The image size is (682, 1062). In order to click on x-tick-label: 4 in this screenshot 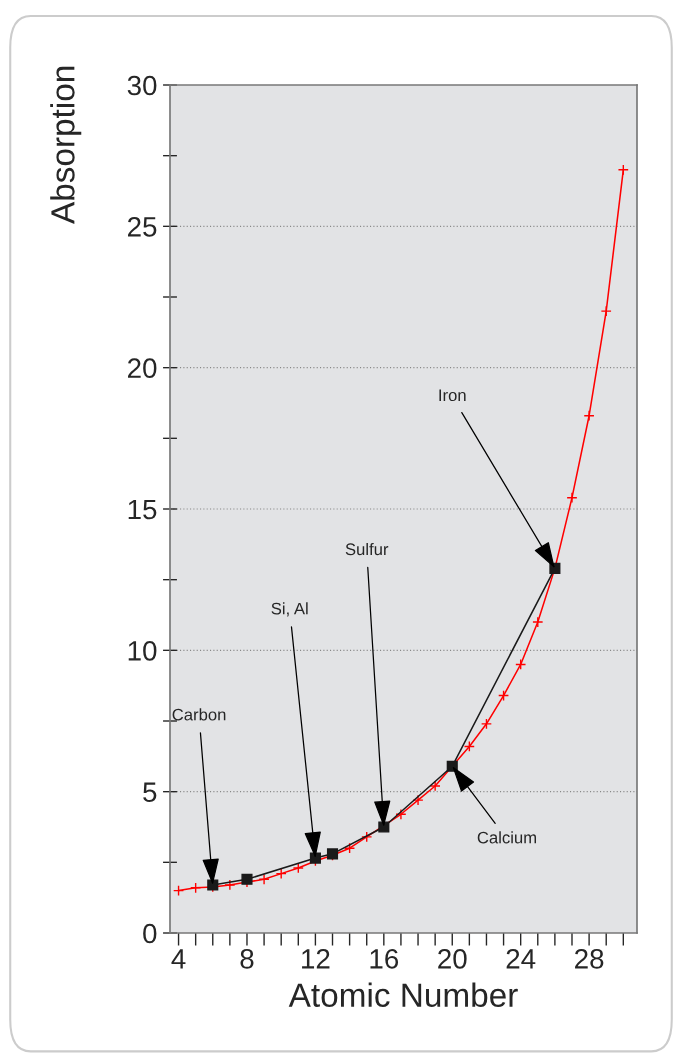, I will do `click(178, 959)`.